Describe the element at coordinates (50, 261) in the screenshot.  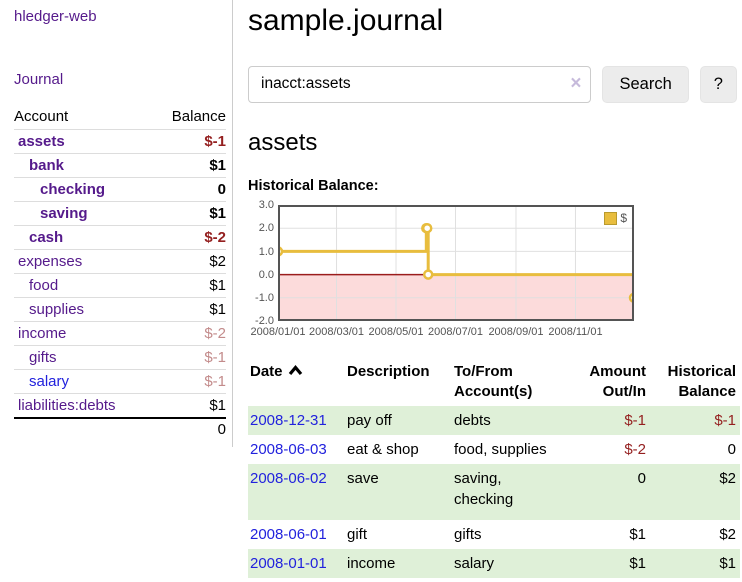
I see `sidebar-account-link: expenses` at that location.